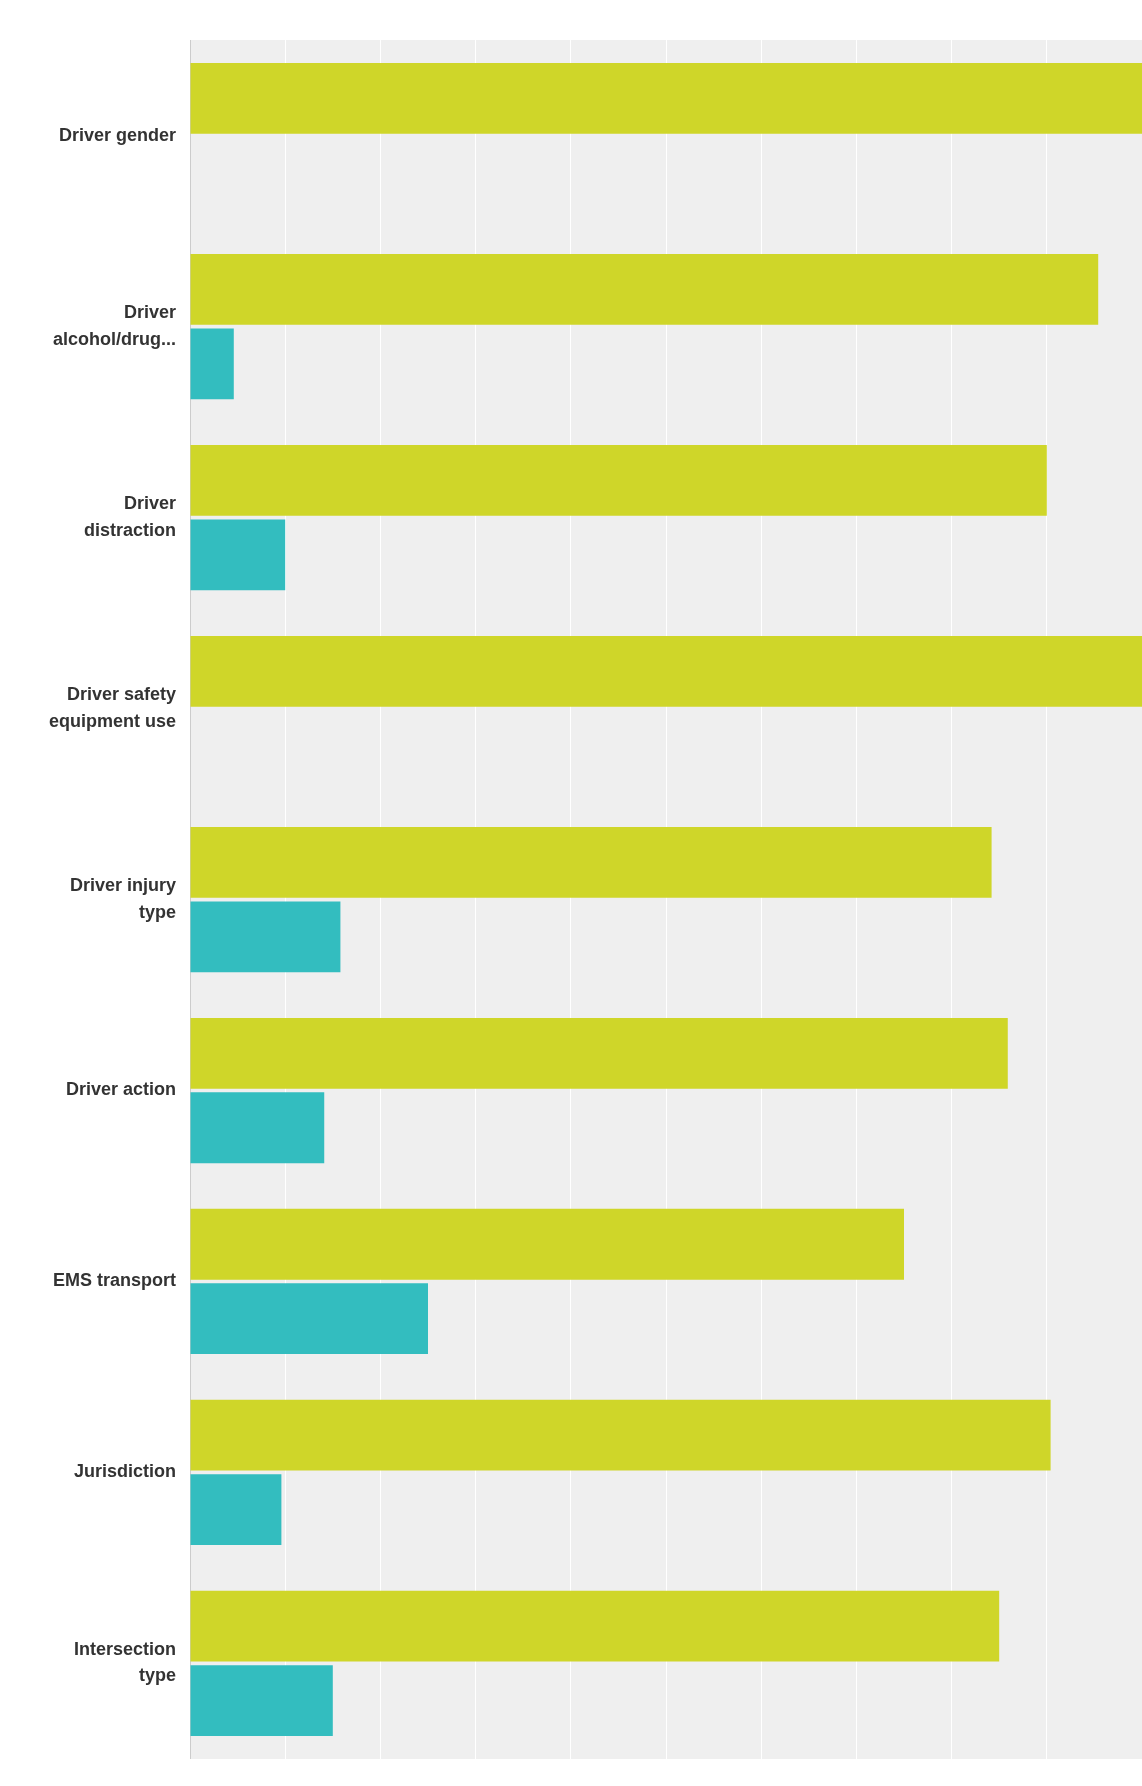 The height and width of the screenshot is (1786, 1142). What do you see at coordinates (129, 516) in the screenshot?
I see `y-tick-label: Driver distraction` at bounding box center [129, 516].